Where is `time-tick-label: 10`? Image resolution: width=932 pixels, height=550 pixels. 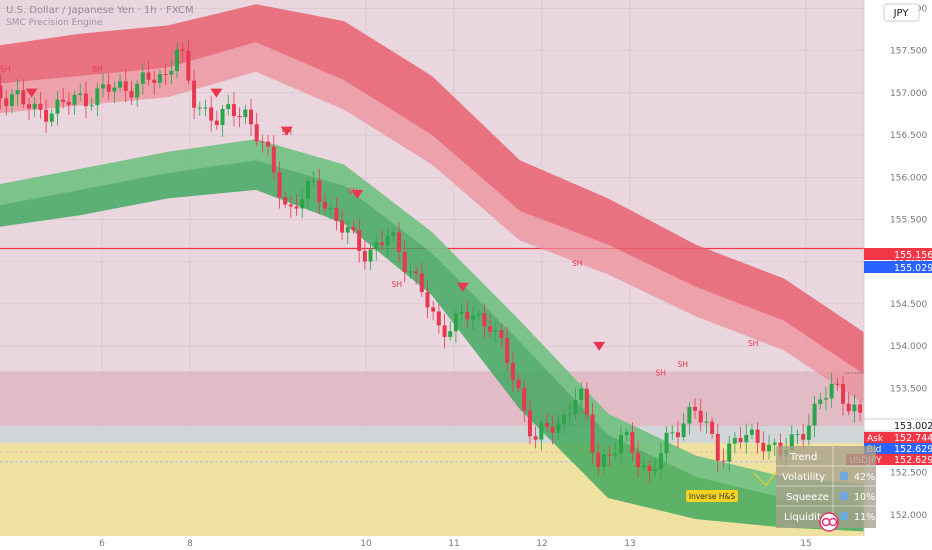 time-tick-label: 10 is located at coordinates (366, 544).